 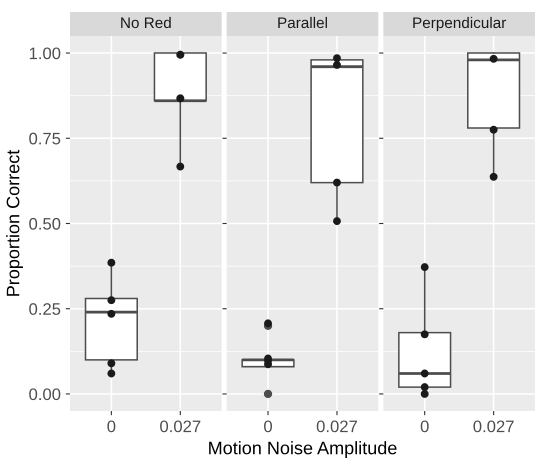 I want to click on y-tick-label: 0.25, so click(x=44, y=309).